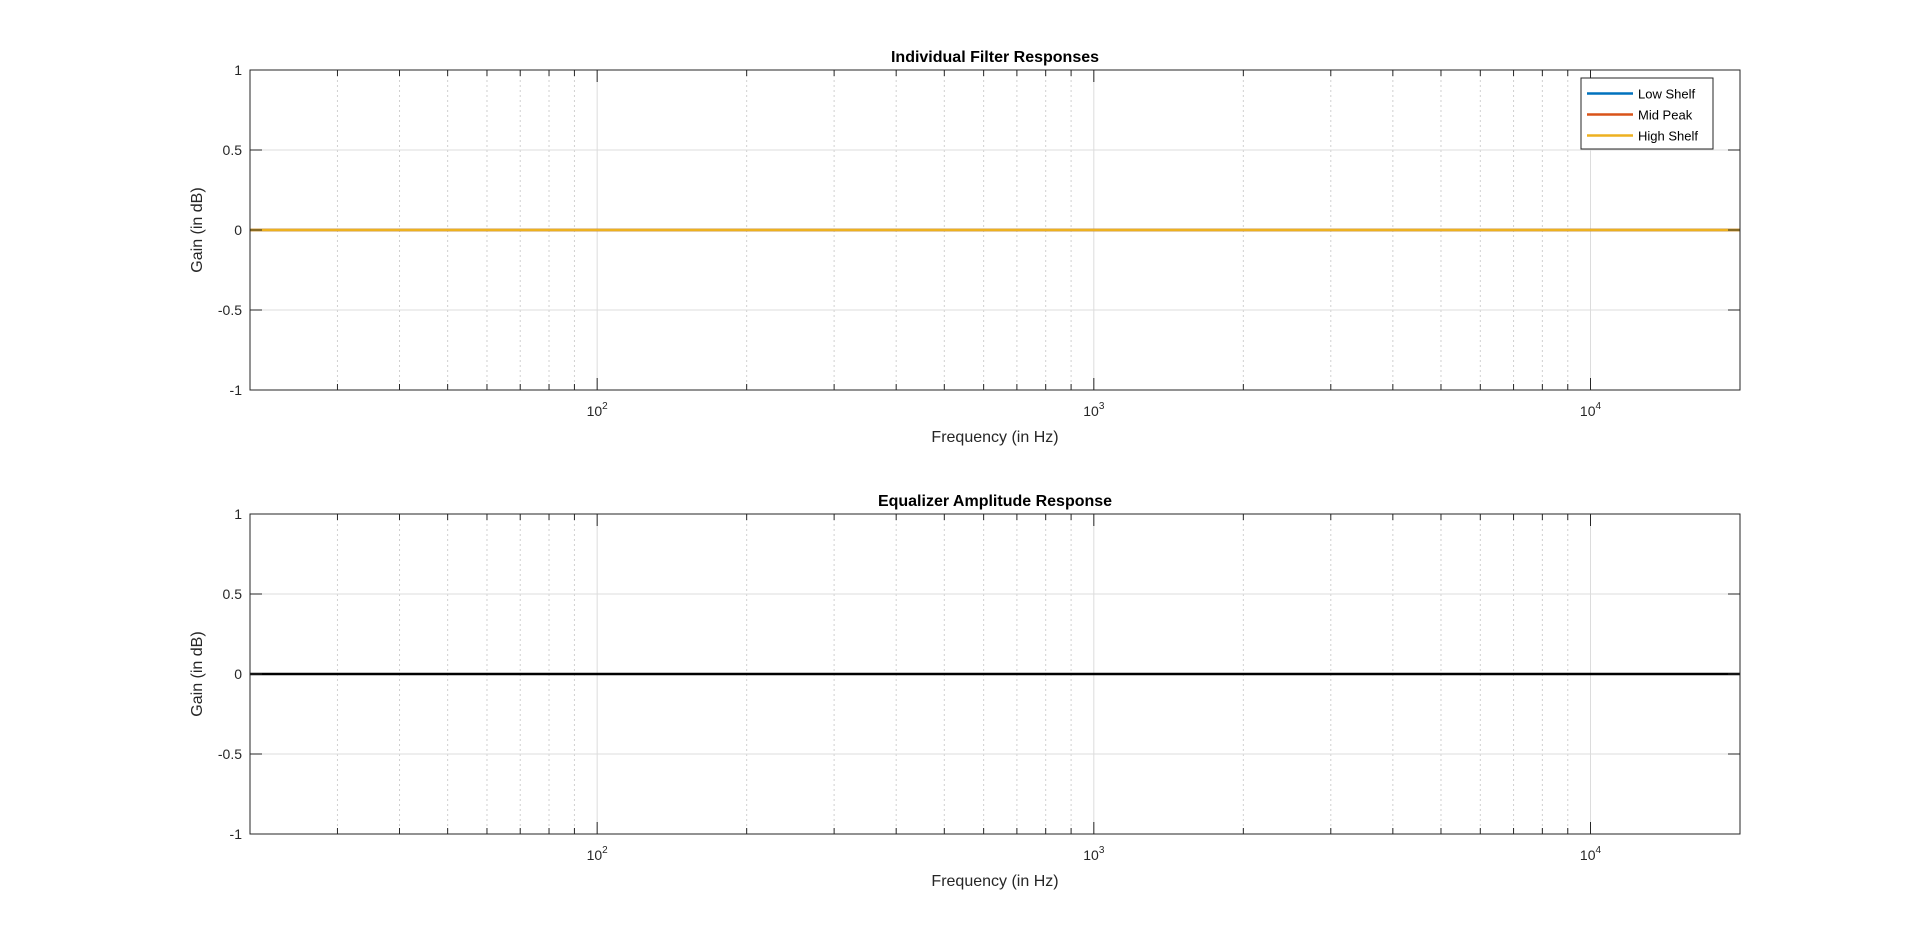 The image size is (1920, 941). Describe the element at coordinates (1666, 94) in the screenshot. I see `legend-label-low-shelf: Low Shelf` at that location.